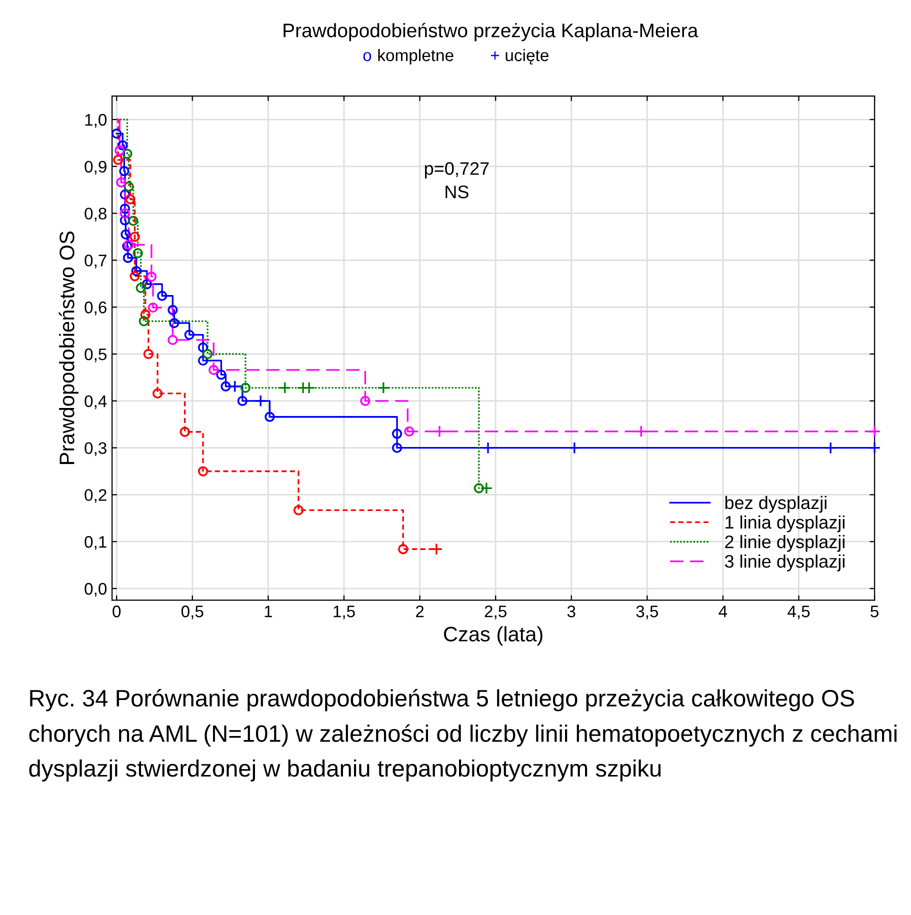 This screenshot has height=915, width=911. Describe the element at coordinates (491, 32) in the screenshot. I see `chart-title: Prawdopodobieństwo przeżycia Kaplana-Meiera` at that location.